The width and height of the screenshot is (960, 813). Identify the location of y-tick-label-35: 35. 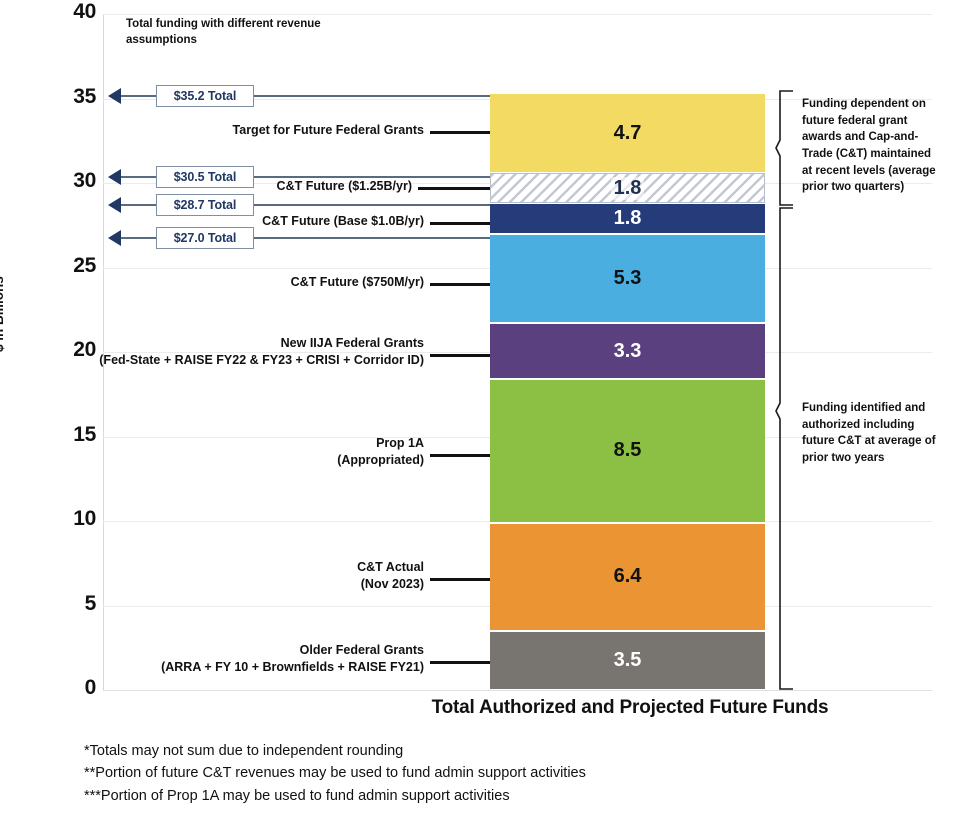
(84, 96).